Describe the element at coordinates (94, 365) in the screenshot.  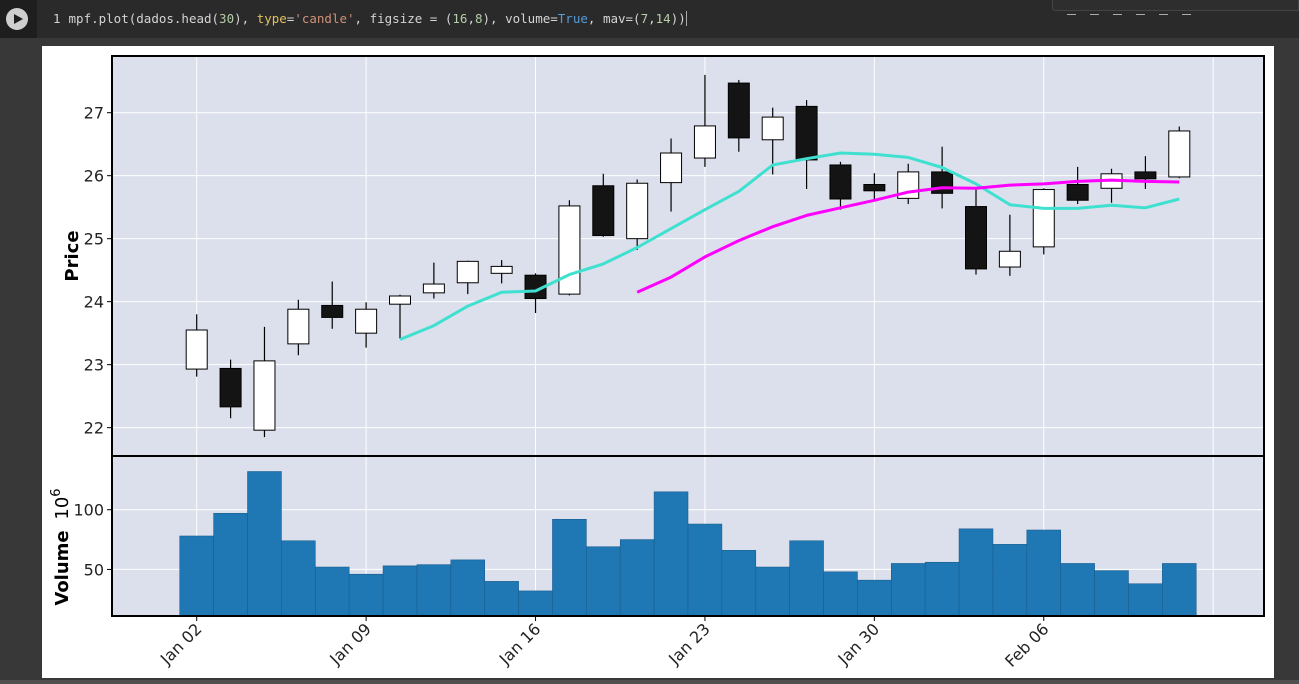
I see `price-tick-label: 23` at that location.